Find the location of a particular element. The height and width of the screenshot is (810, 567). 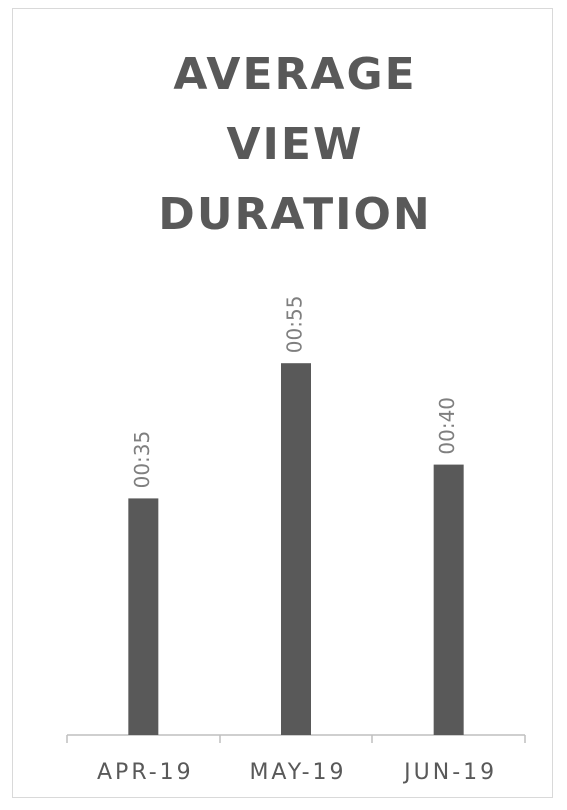

data-label: 00:35 is located at coordinates (142, 460).